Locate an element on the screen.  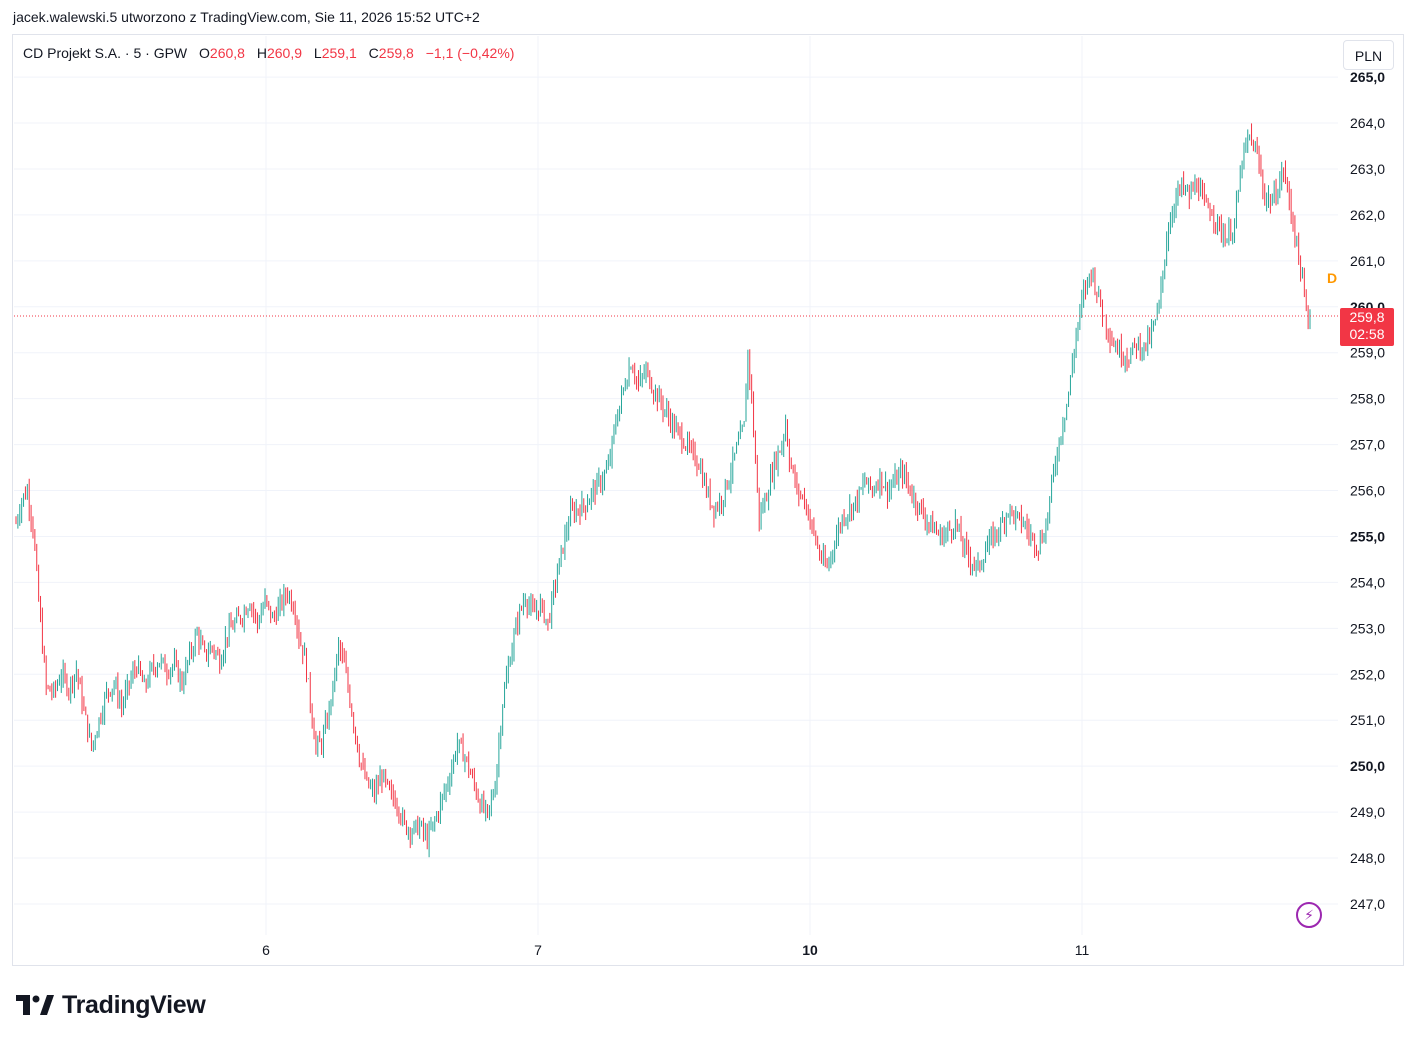
y-tick-label: 249,0 is located at coordinates (1367, 812).